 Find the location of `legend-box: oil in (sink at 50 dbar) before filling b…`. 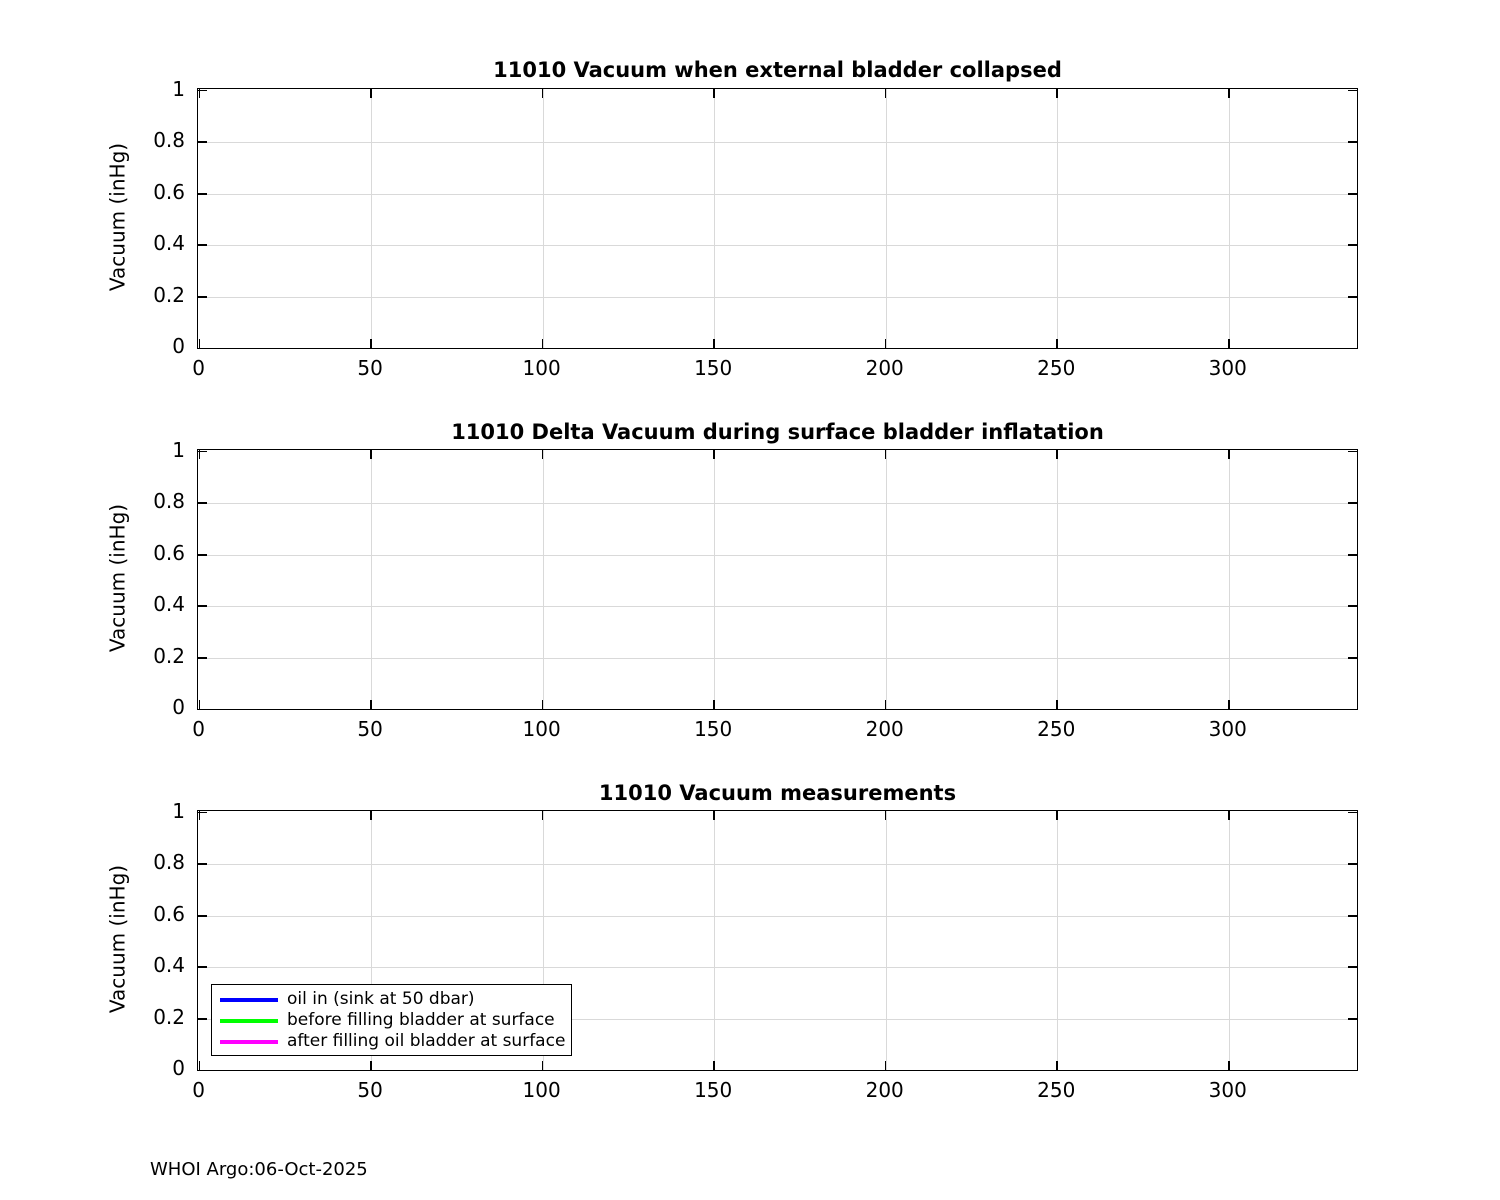

legend-box: oil in (sink at 50 dbar) before filling b… is located at coordinates (391, 1020).